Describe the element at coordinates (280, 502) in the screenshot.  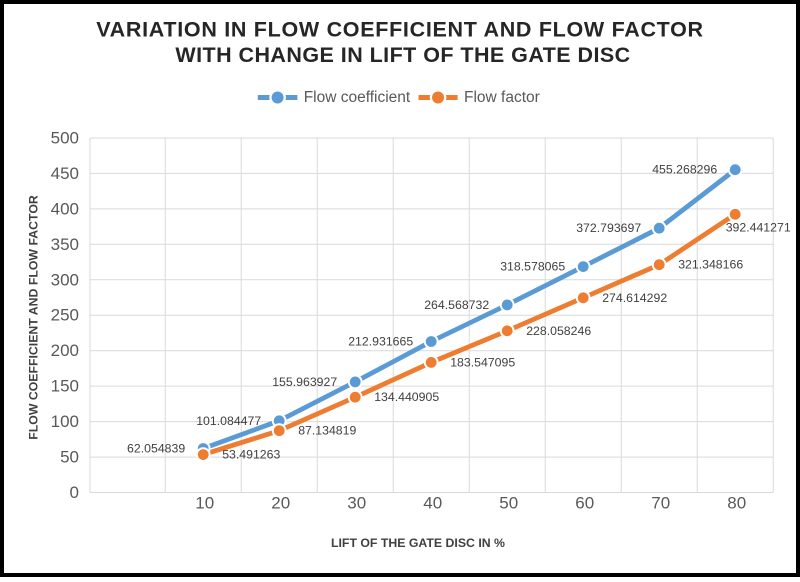
I see `svg-text: 20` at that location.